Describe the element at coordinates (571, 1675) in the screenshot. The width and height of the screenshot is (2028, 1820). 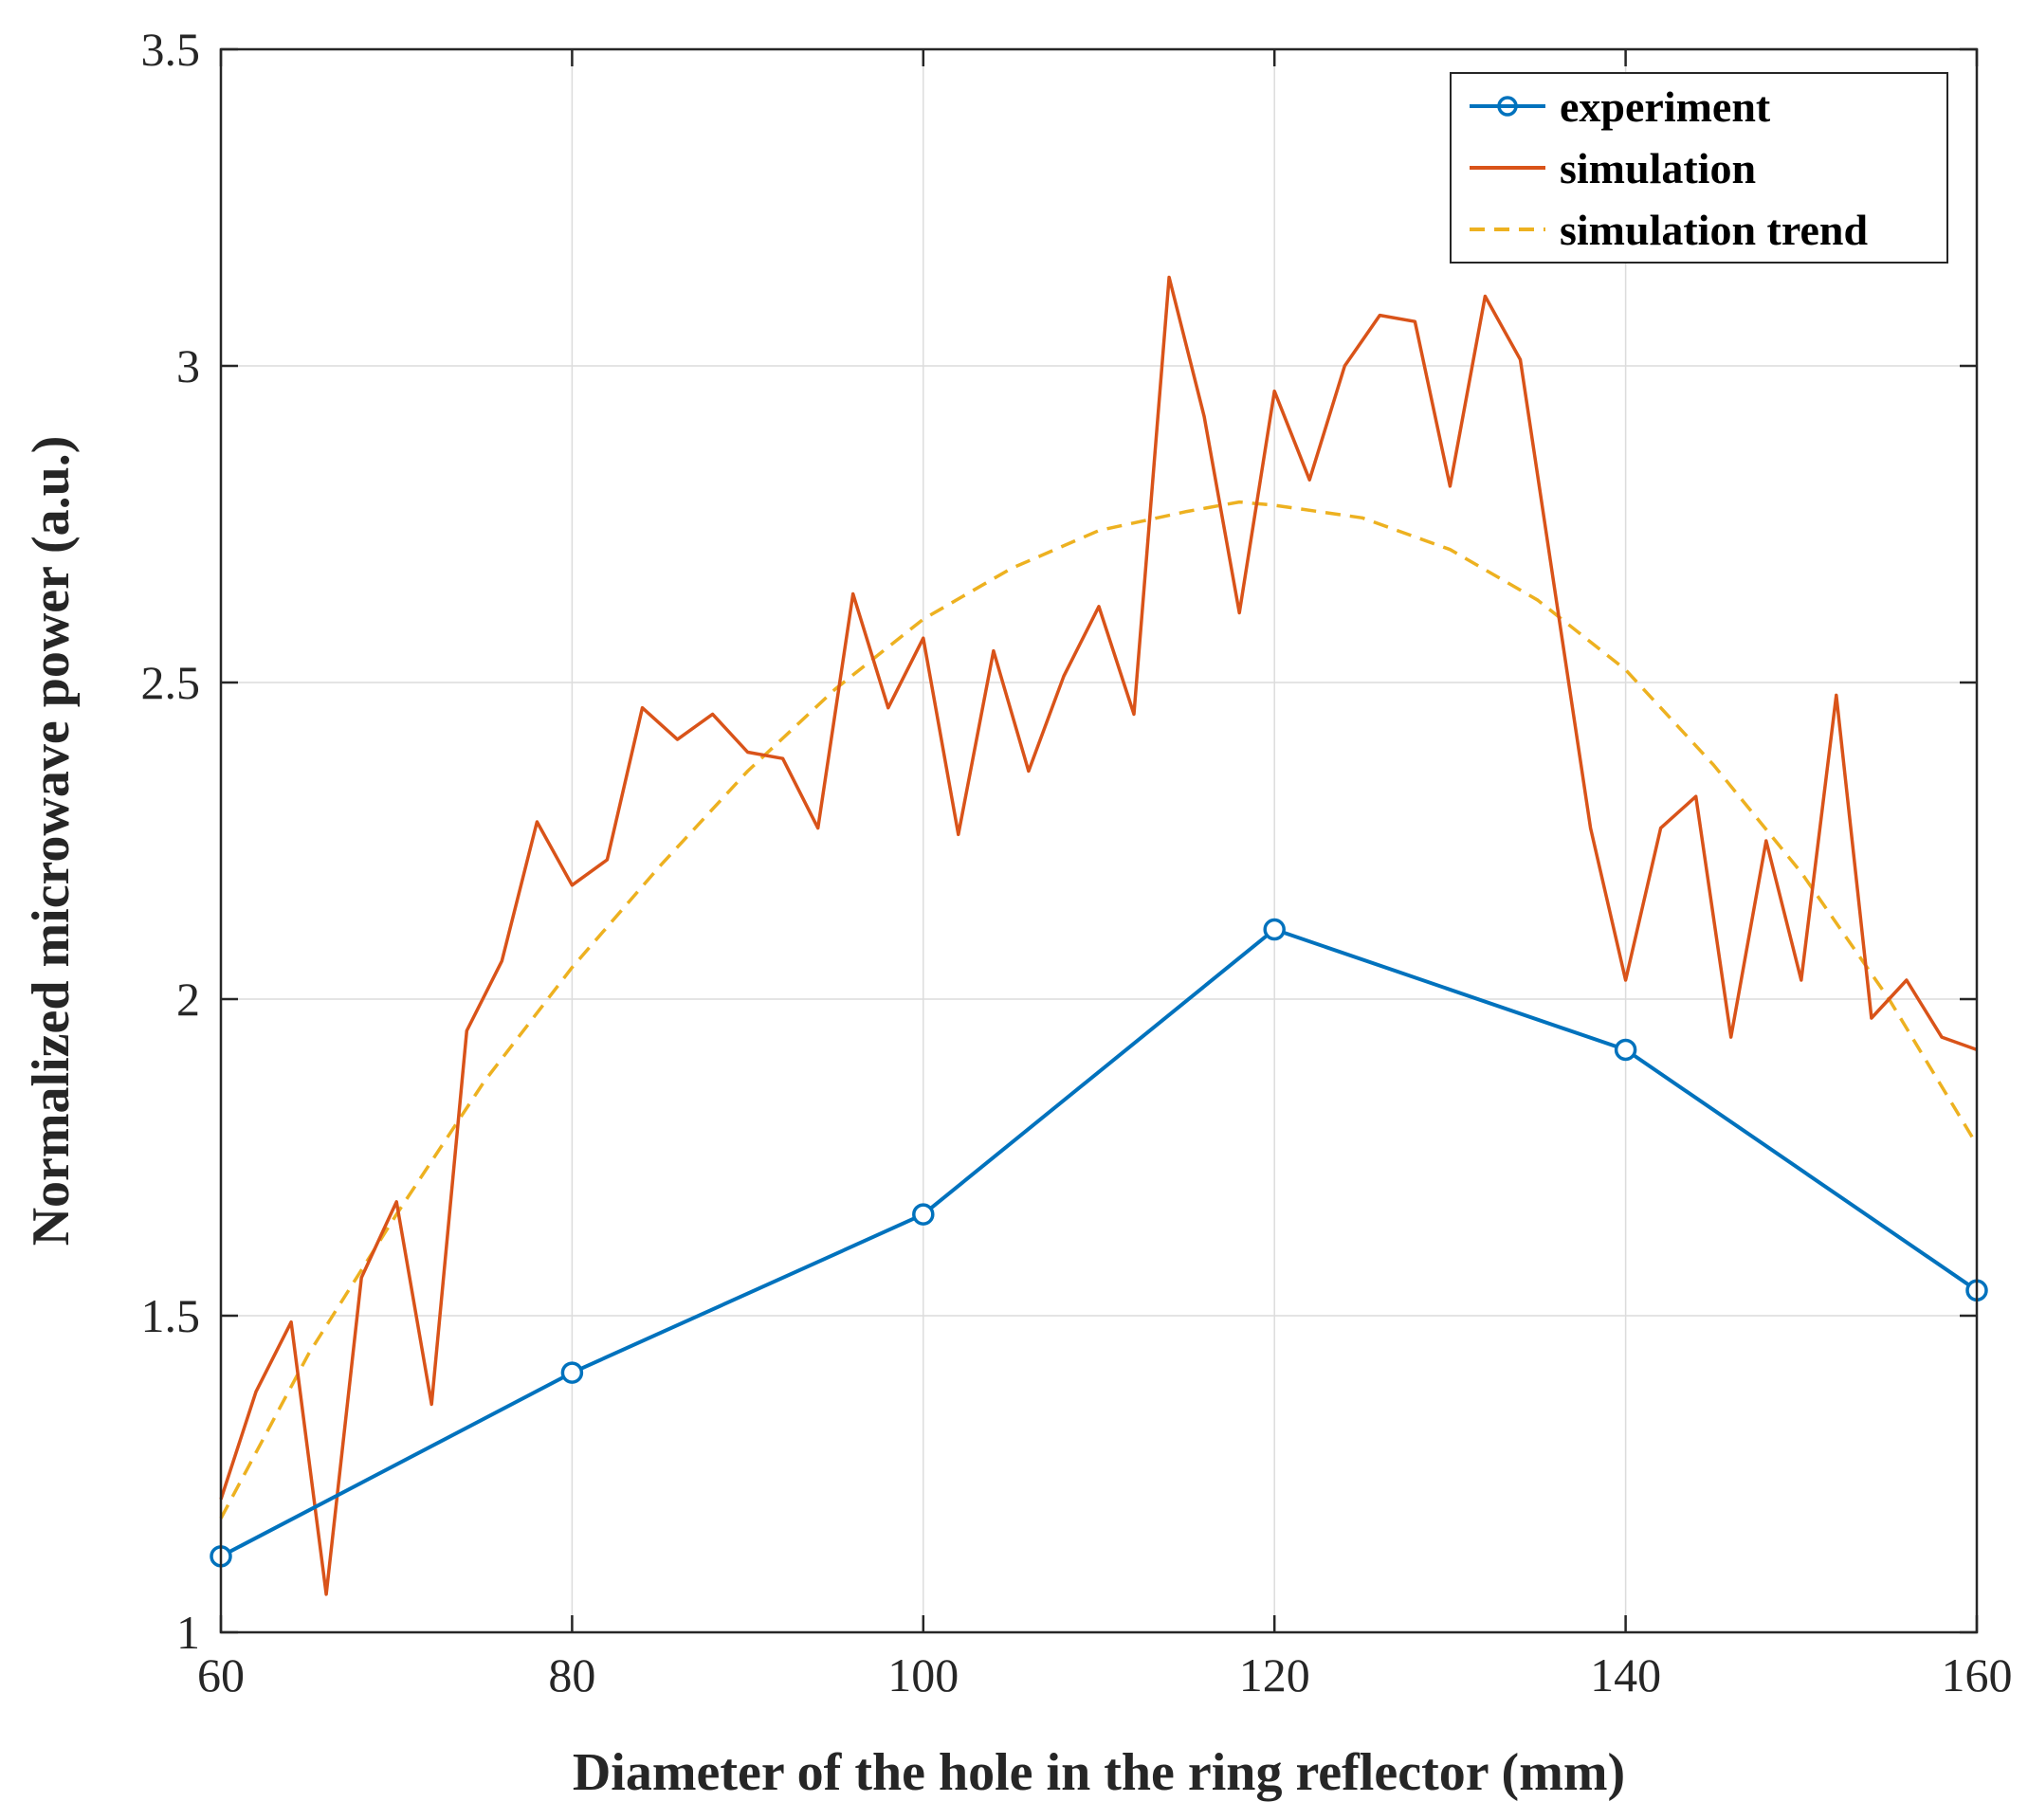
I see `x-tick-label: 80` at that location.